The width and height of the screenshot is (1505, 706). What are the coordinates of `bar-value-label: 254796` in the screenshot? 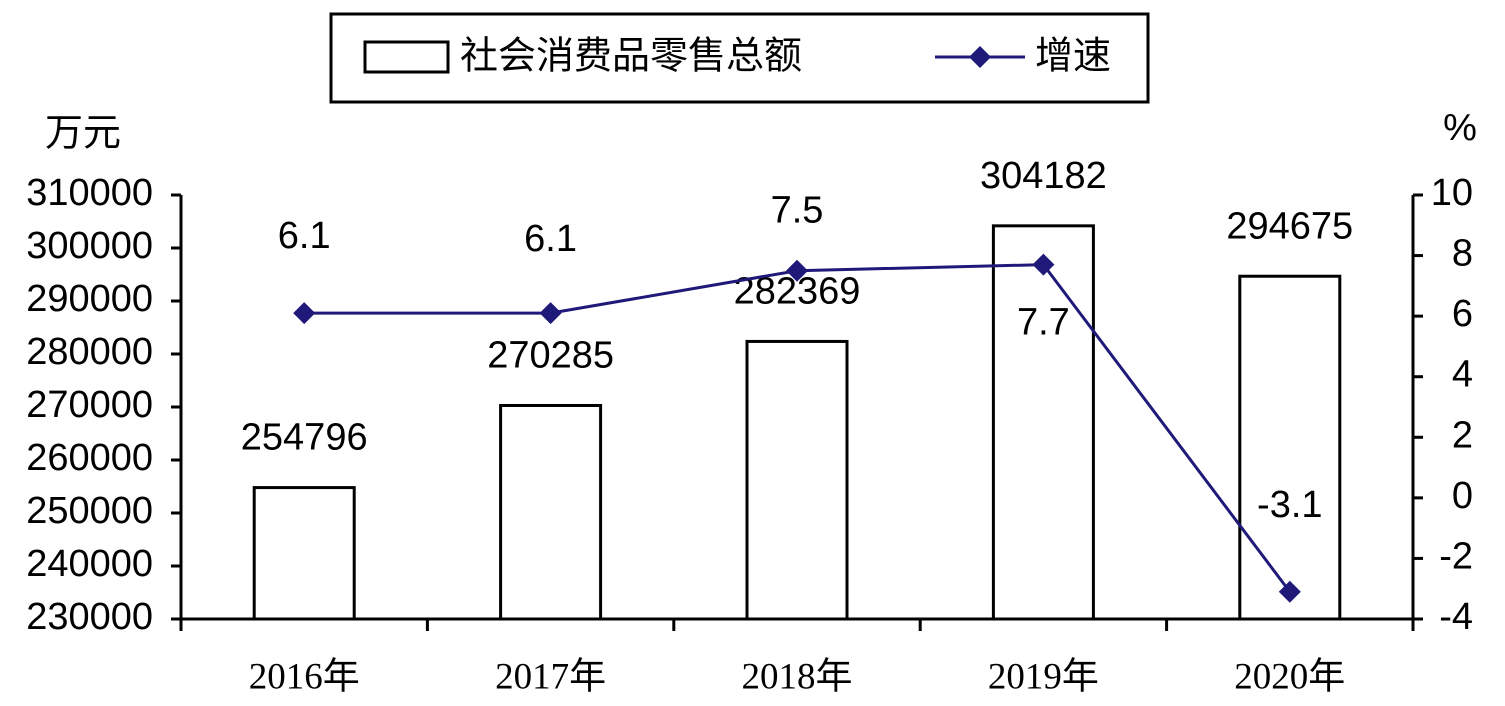 It's located at (304, 438).